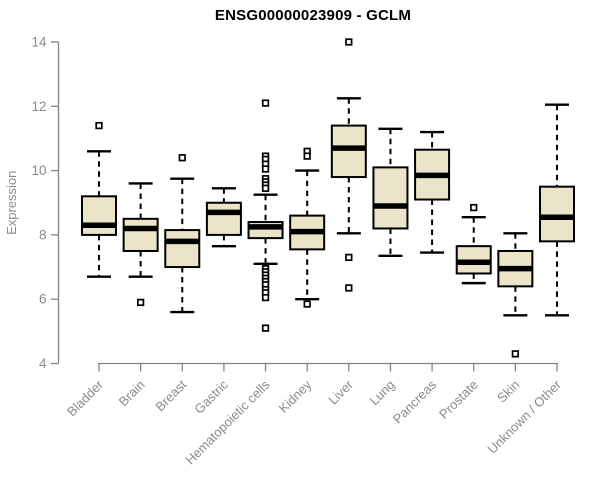 The height and width of the screenshot is (500, 600). I want to click on boxplot-pancreas, so click(432, 192).